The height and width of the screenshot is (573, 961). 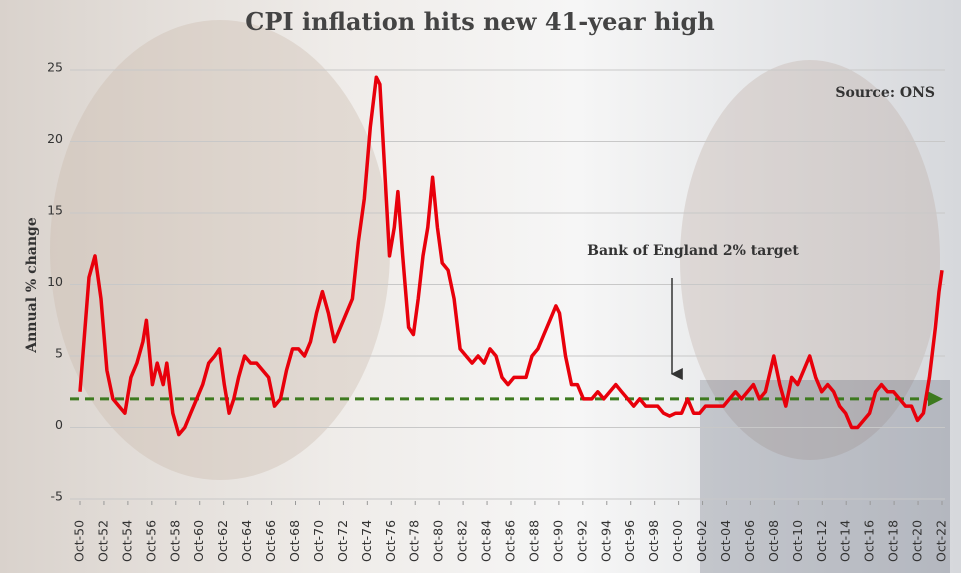 What do you see at coordinates (342, 541) in the screenshot?
I see `x-tick-label: Oct-72` at bounding box center [342, 541].